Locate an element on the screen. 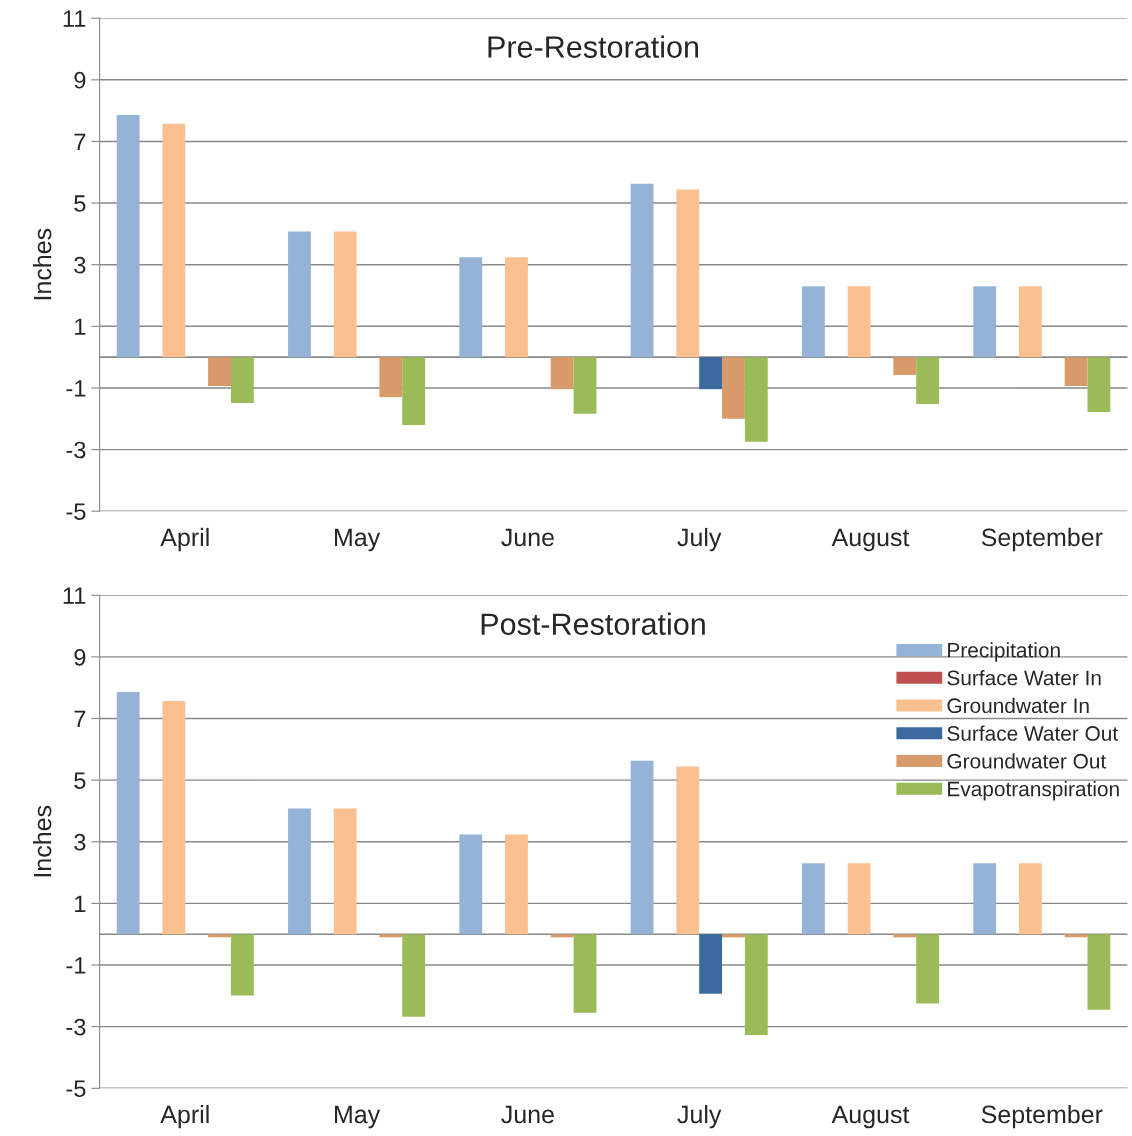 This screenshot has width=1132, height=1136. legend-label: Surface Water In is located at coordinates (1024, 678).